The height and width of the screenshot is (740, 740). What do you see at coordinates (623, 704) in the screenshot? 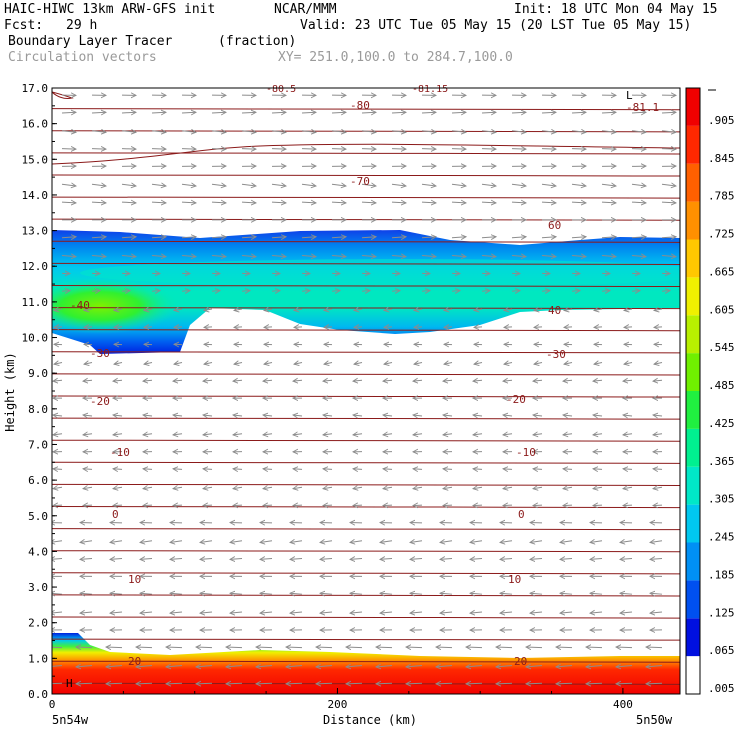
I see `x-tick-label: 400` at bounding box center [623, 704].